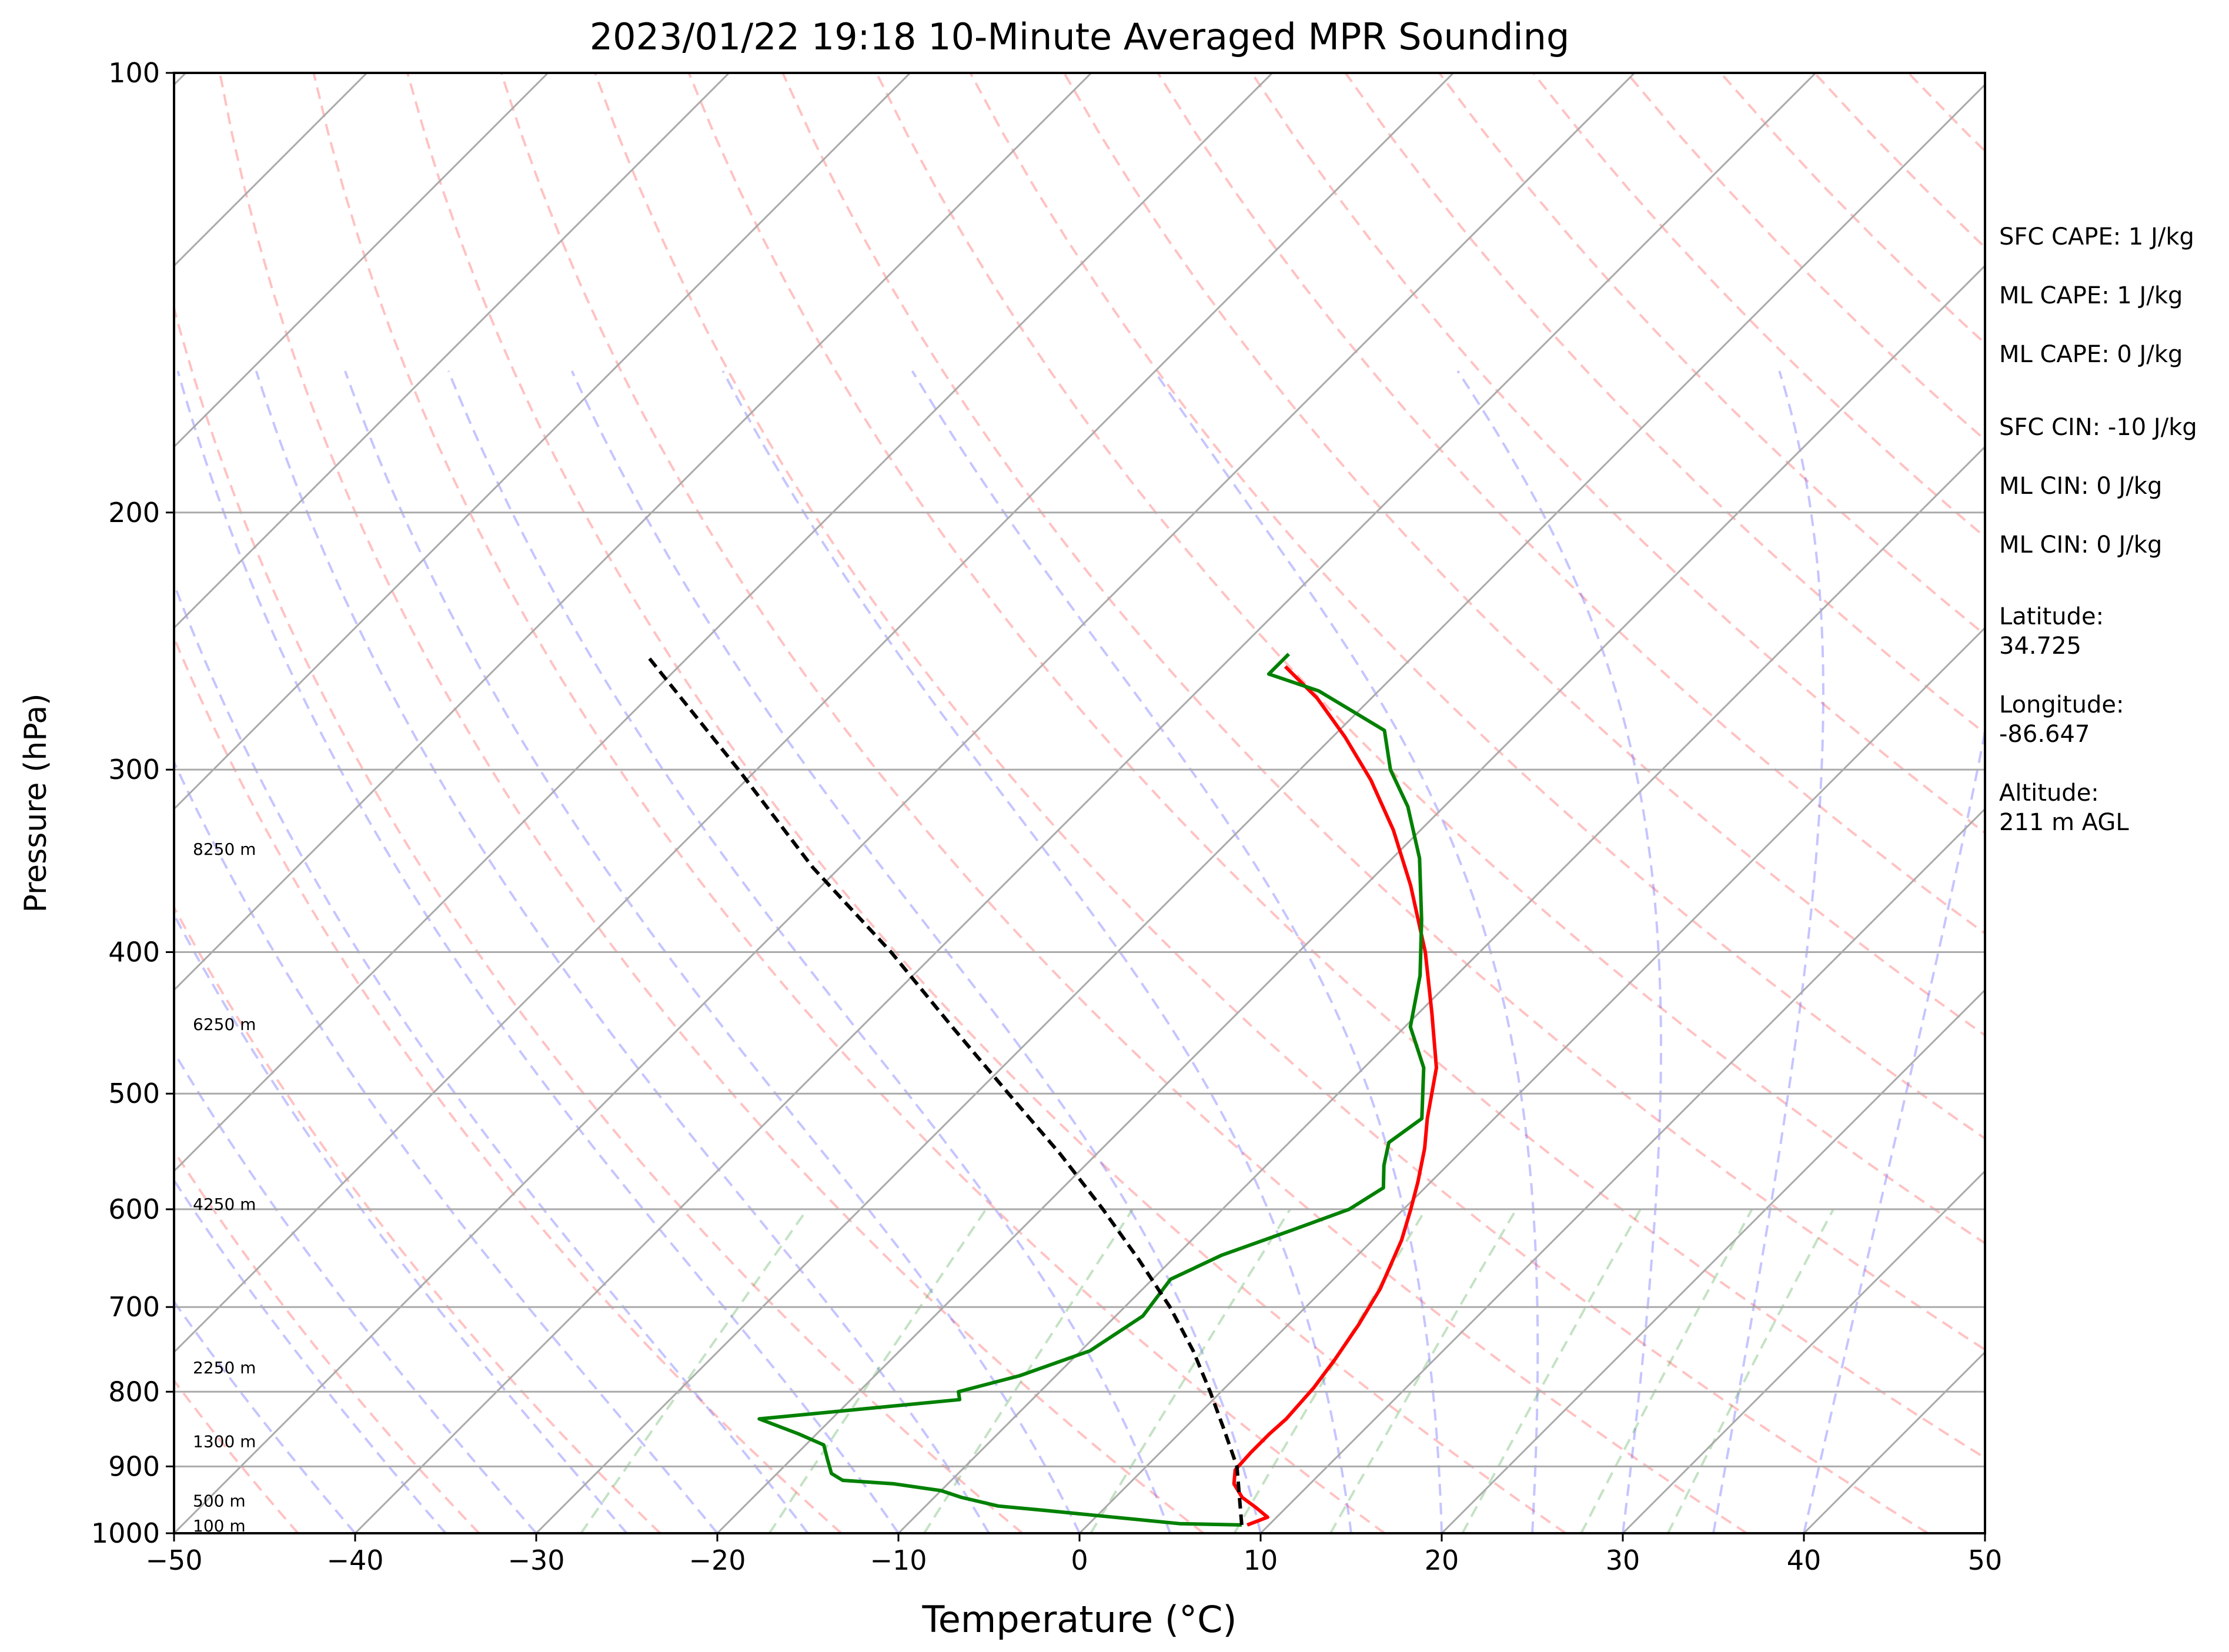  Describe the element at coordinates (717, 1560) in the screenshot. I see `x-tick-label: −20` at that location.